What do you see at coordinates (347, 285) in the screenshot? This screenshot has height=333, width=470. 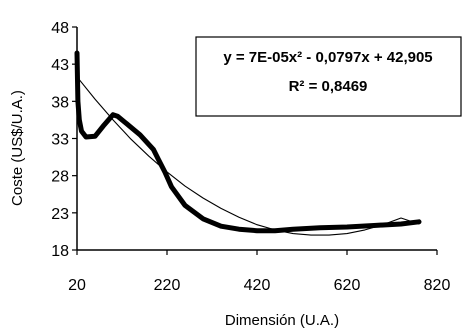 I see `x-tick-label: 620` at bounding box center [347, 285].